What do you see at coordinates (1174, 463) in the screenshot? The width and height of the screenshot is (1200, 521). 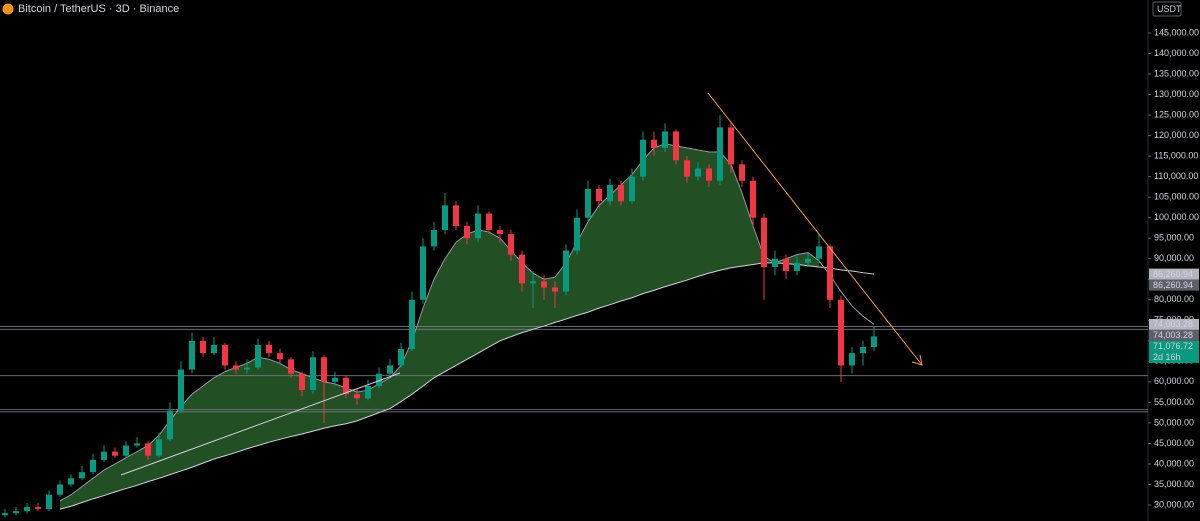 I see `y-tick-label: 40,000.00` at bounding box center [1174, 463].